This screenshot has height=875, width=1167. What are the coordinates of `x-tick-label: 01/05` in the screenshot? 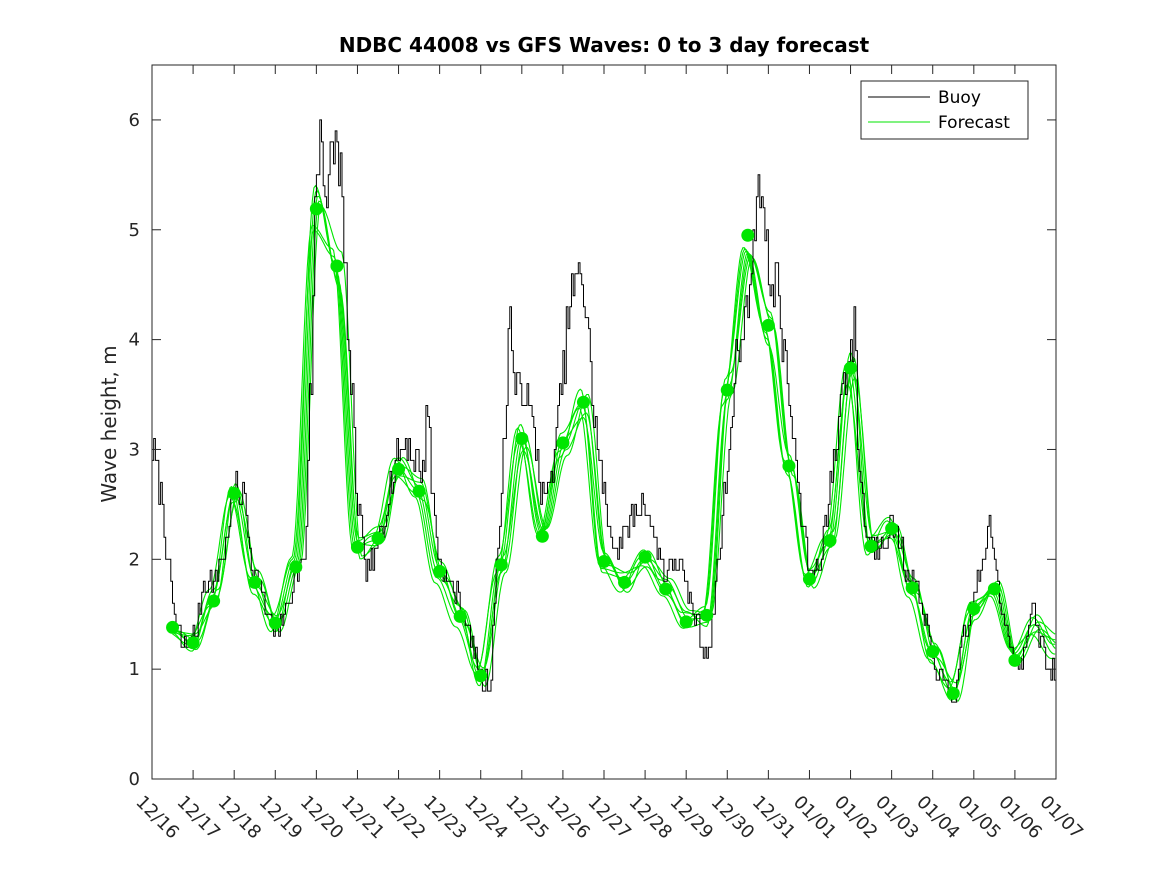 It's located at (979, 818).